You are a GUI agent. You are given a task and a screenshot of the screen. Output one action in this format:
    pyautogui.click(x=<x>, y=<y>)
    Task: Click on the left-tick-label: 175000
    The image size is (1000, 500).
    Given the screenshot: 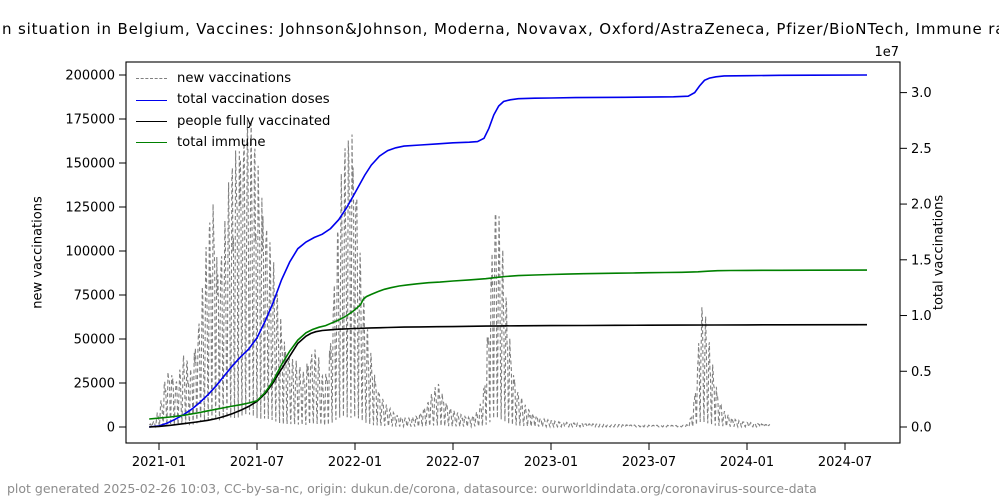 What is the action you would take?
    pyautogui.click(x=90, y=120)
    